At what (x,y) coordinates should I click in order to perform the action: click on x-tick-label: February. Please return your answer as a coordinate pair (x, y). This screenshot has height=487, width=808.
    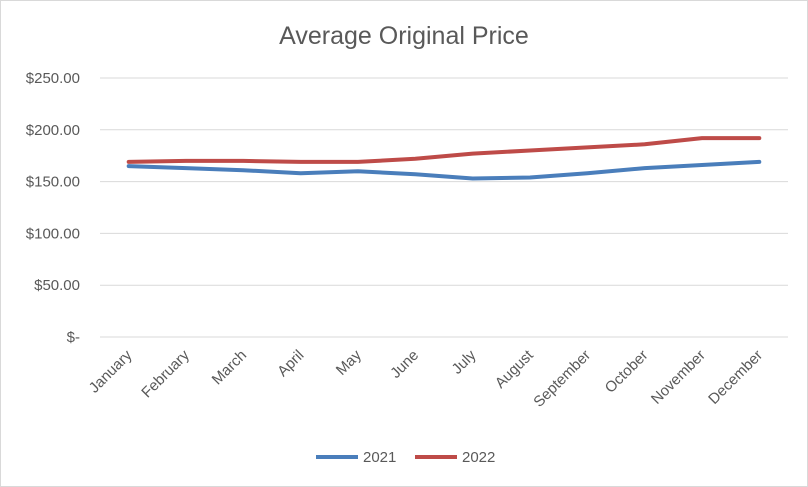
    Looking at the image, I should click on (165, 373).